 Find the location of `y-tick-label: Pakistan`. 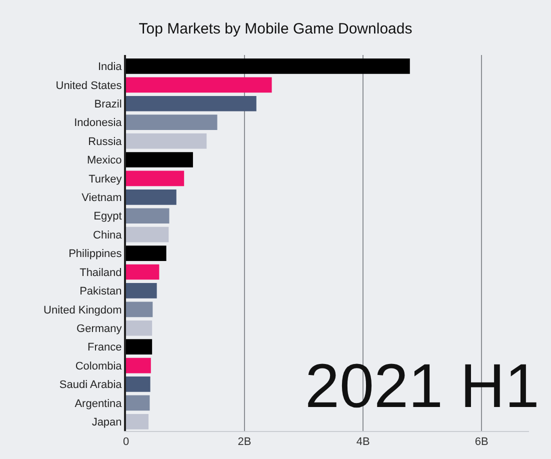

y-tick-label: Pakistan is located at coordinates (101, 292).